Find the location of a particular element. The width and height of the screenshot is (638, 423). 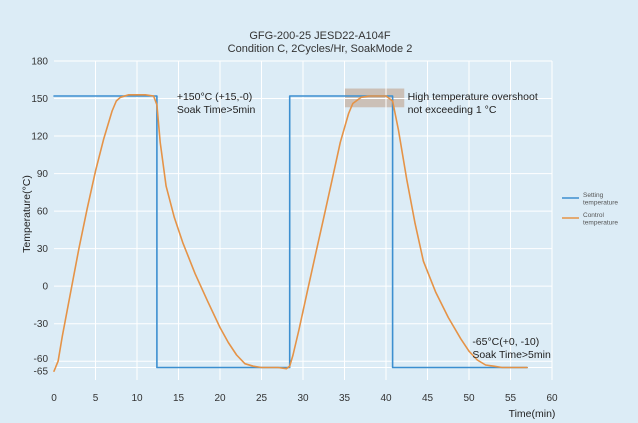

x-tick-label: 10 is located at coordinates (137, 398).